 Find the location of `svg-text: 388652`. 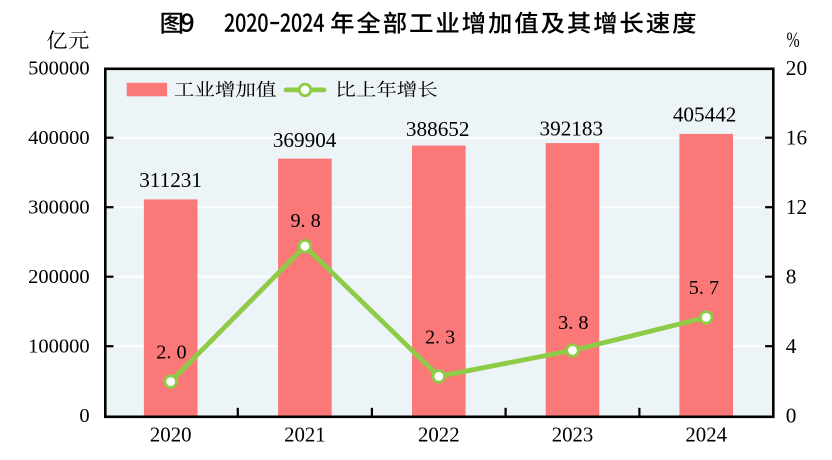

svg-text: 388652 is located at coordinates (438, 129).